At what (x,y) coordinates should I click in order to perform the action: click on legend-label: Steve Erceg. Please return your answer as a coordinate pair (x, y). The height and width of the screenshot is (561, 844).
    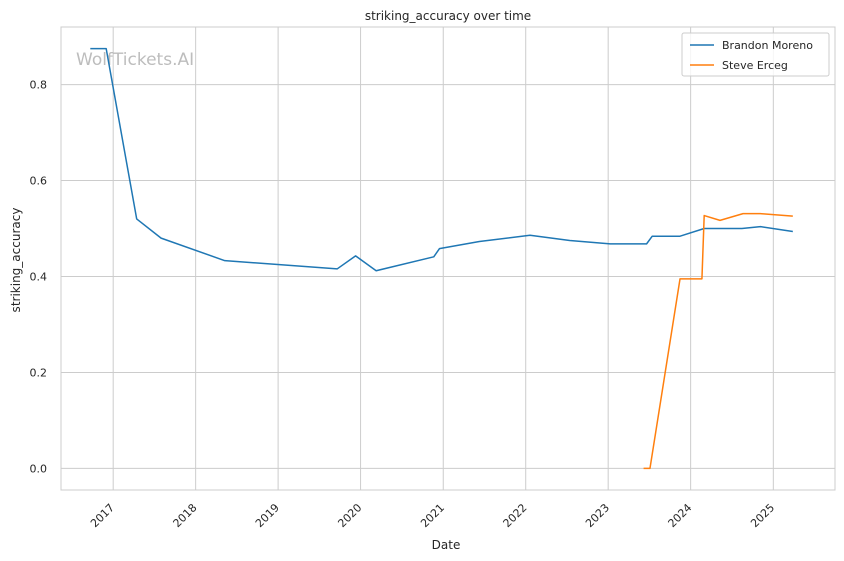
    Looking at the image, I should click on (755, 65).